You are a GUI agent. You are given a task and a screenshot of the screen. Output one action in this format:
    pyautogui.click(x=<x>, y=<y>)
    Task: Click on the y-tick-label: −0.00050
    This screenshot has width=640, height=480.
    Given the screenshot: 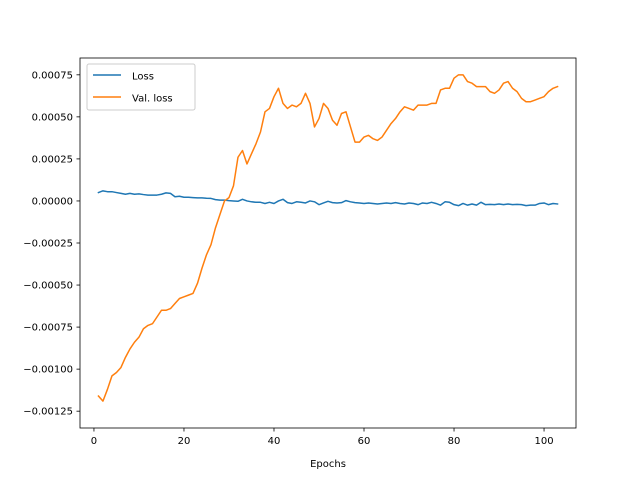 What is the action you would take?
    pyautogui.click(x=48, y=286)
    